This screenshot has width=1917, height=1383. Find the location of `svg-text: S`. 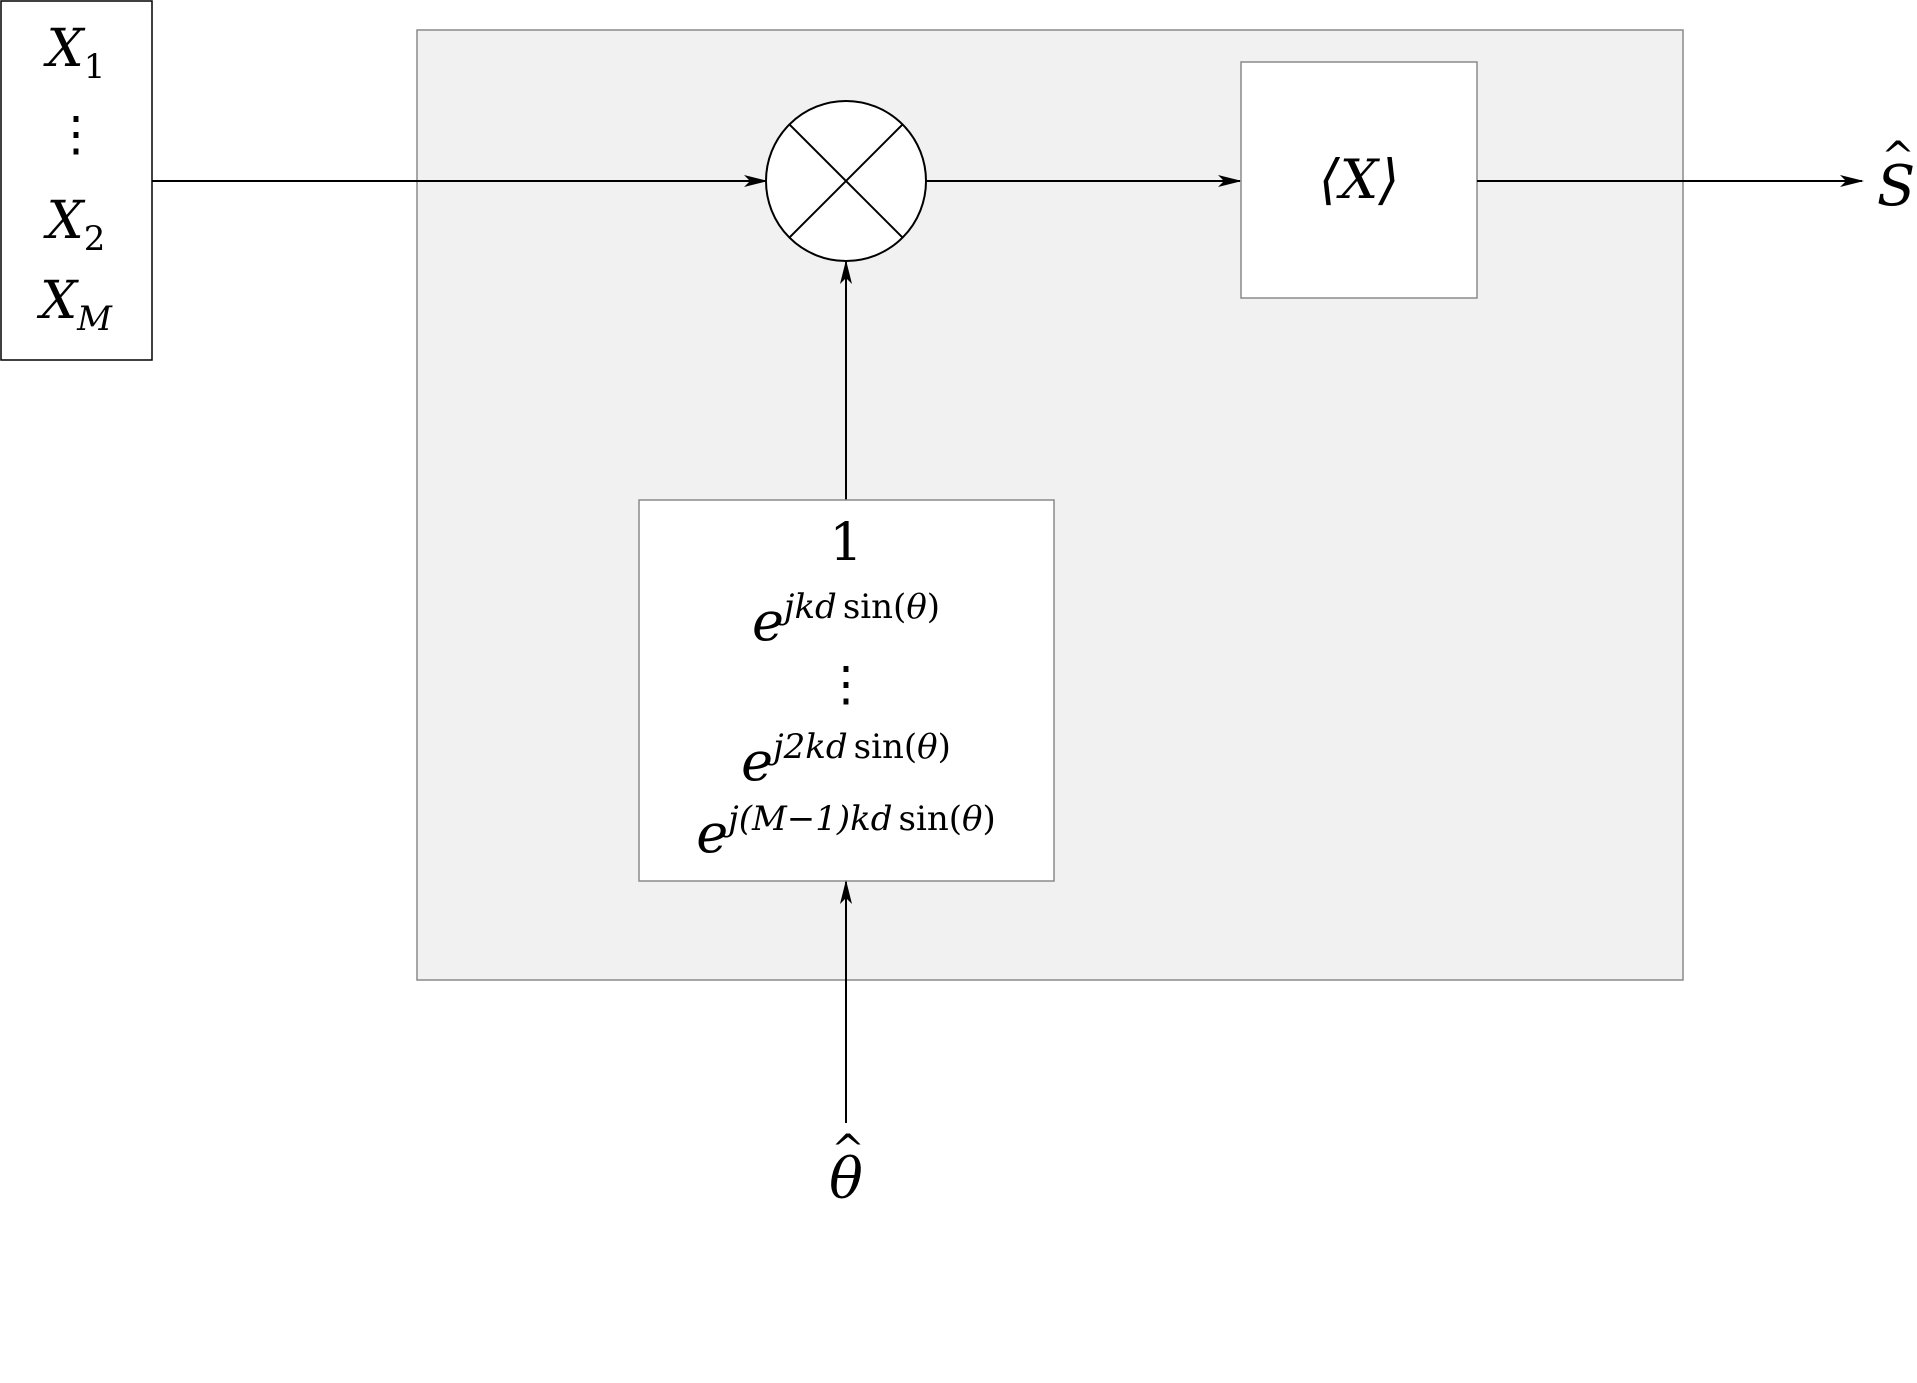

svg-text: S is located at coordinates (1896, 186).